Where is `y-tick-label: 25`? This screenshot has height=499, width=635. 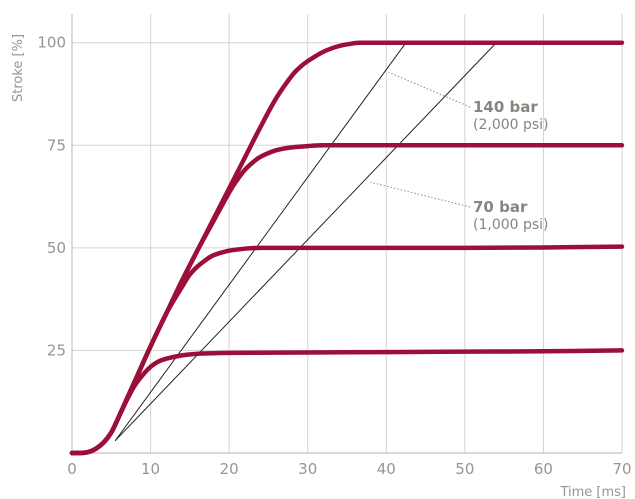 y-tick-label: 25 is located at coordinates (56, 350).